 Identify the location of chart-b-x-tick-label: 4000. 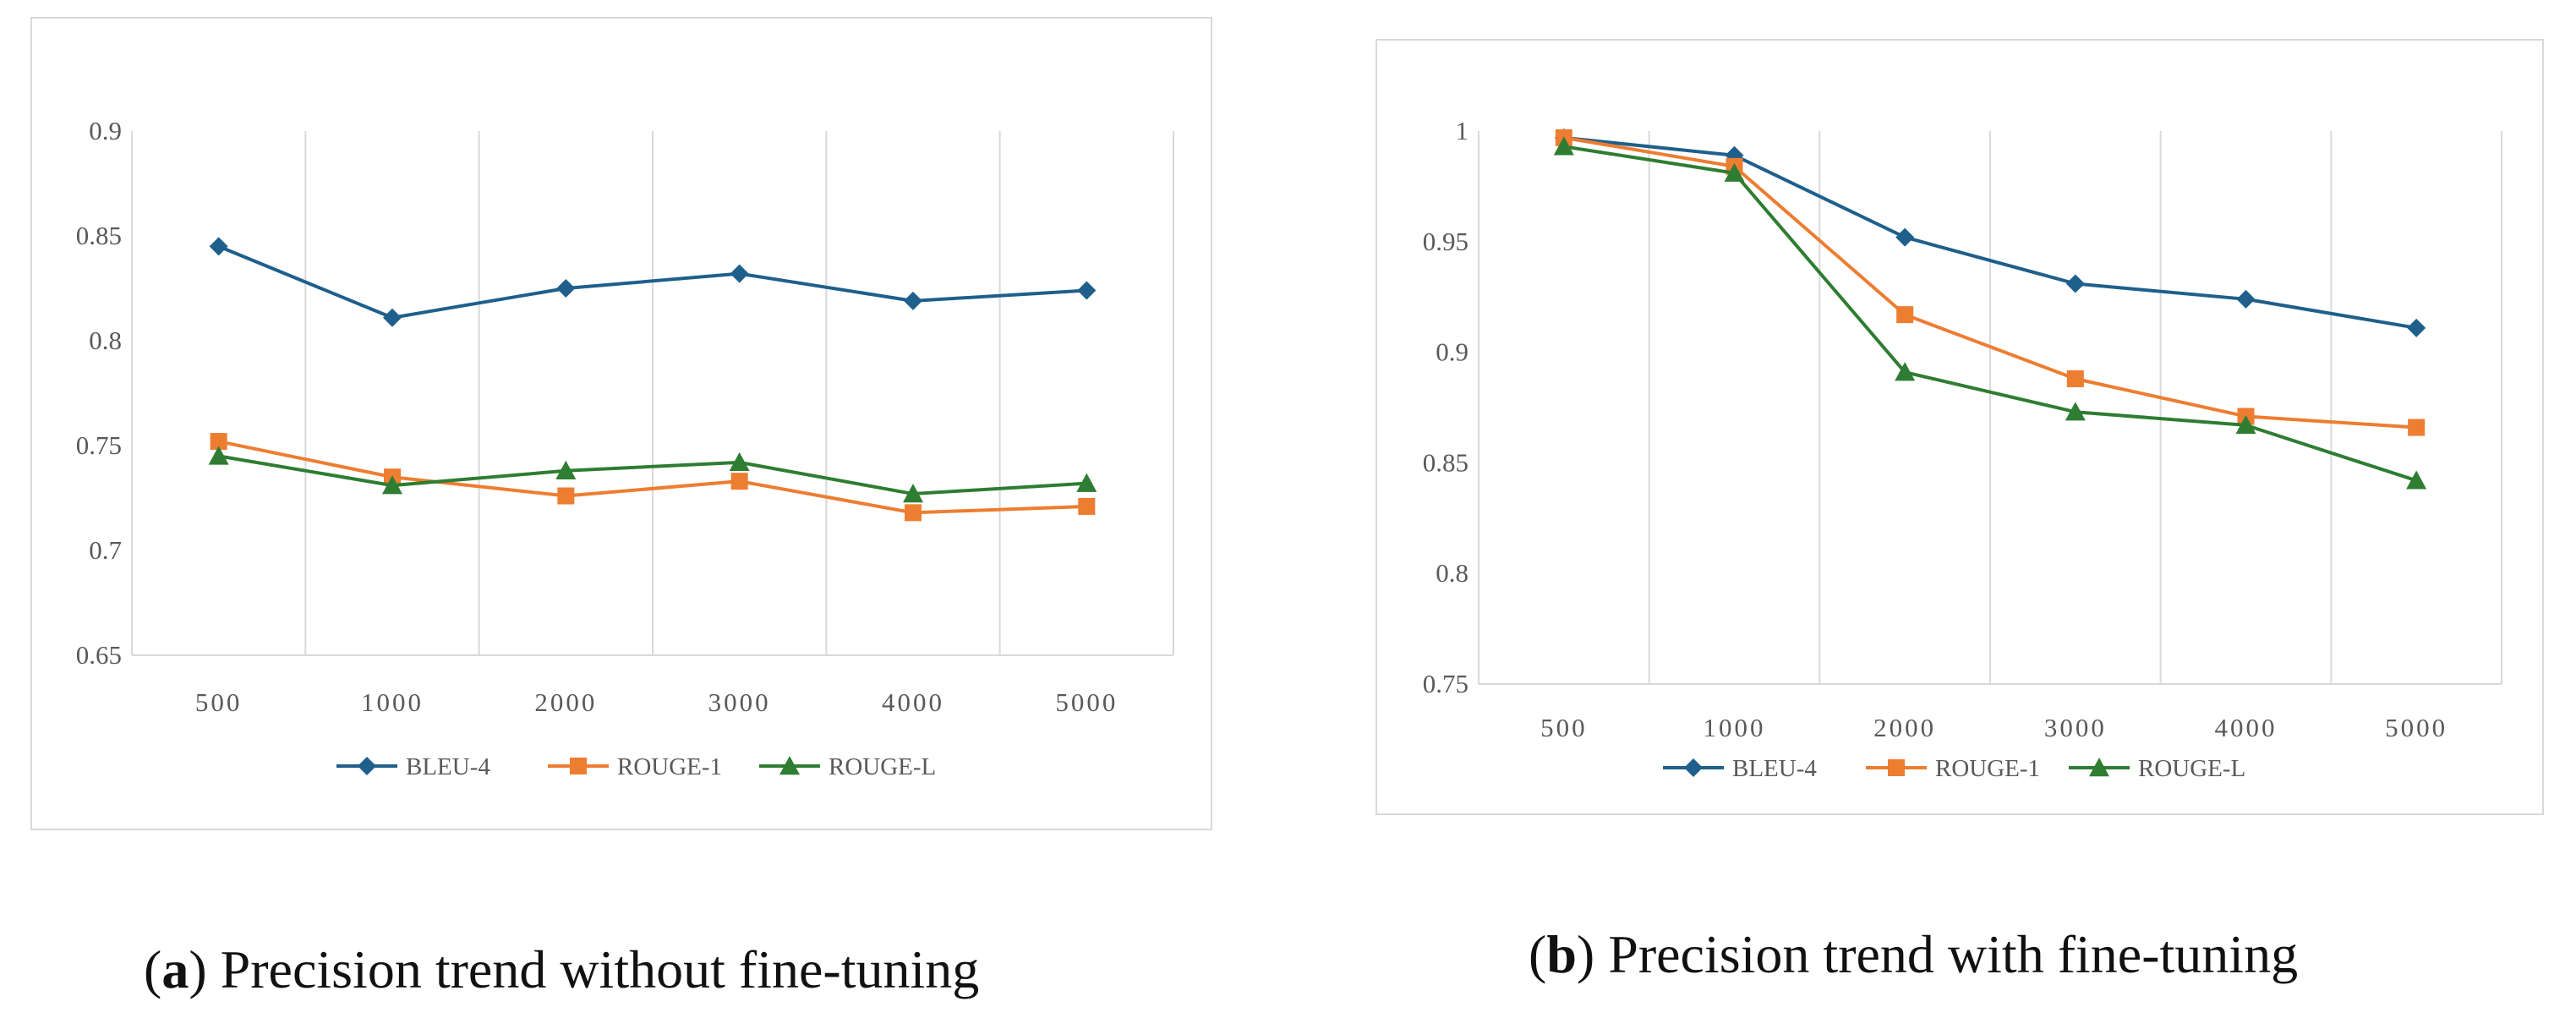
(2246, 727).